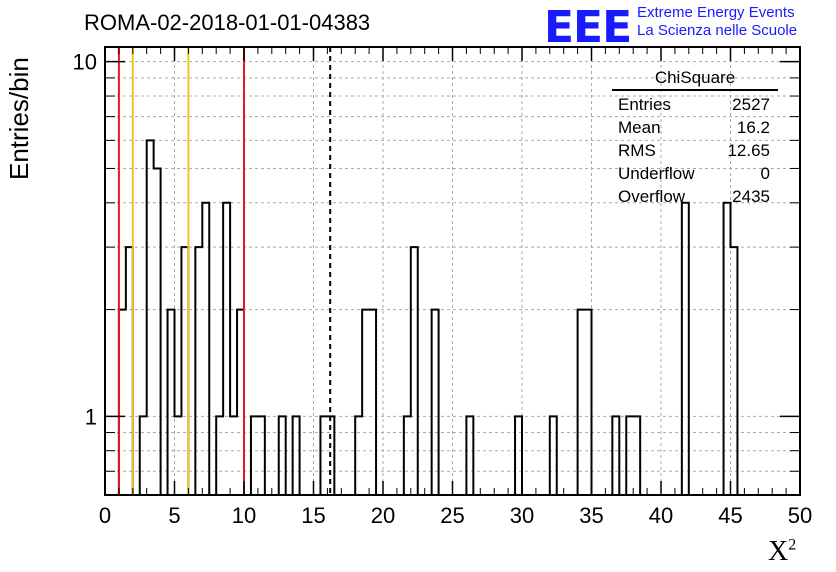 The height and width of the screenshot is (572, 836). I want to click on stats-label: Entries, so click(644, 104).